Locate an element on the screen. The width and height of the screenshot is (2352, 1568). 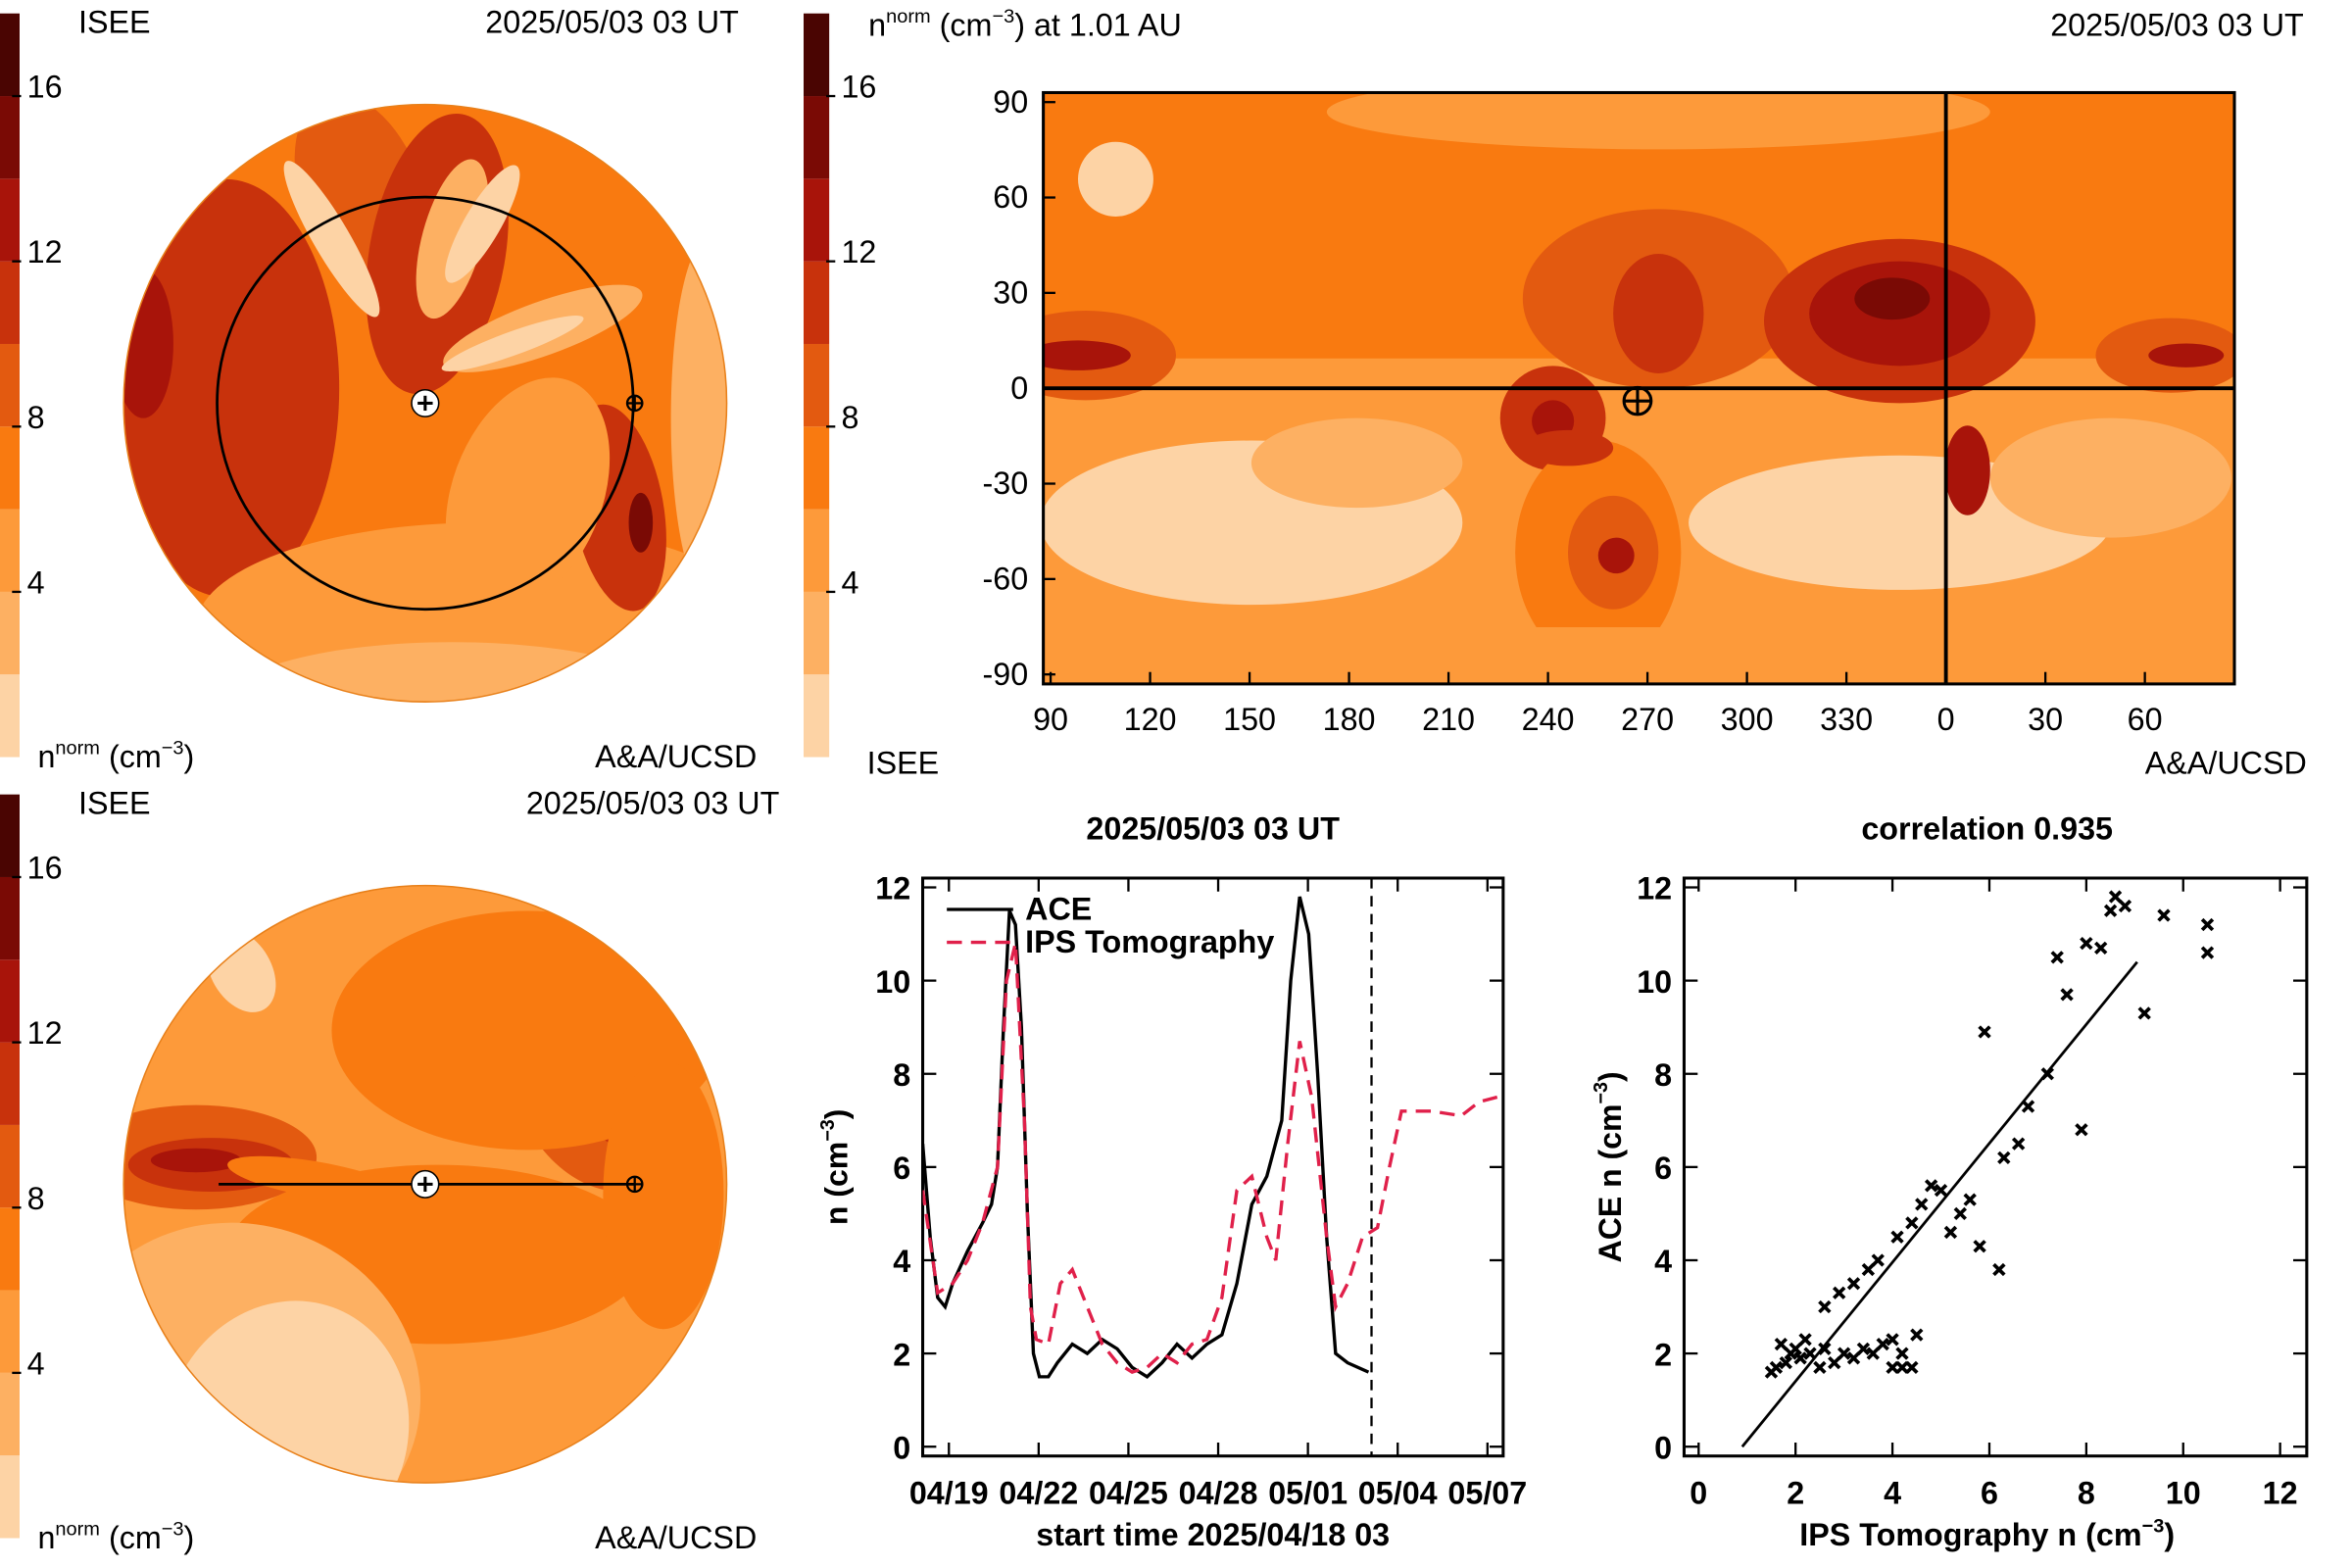
x-tick-label: 240 is located at coordinates (1548, 720).